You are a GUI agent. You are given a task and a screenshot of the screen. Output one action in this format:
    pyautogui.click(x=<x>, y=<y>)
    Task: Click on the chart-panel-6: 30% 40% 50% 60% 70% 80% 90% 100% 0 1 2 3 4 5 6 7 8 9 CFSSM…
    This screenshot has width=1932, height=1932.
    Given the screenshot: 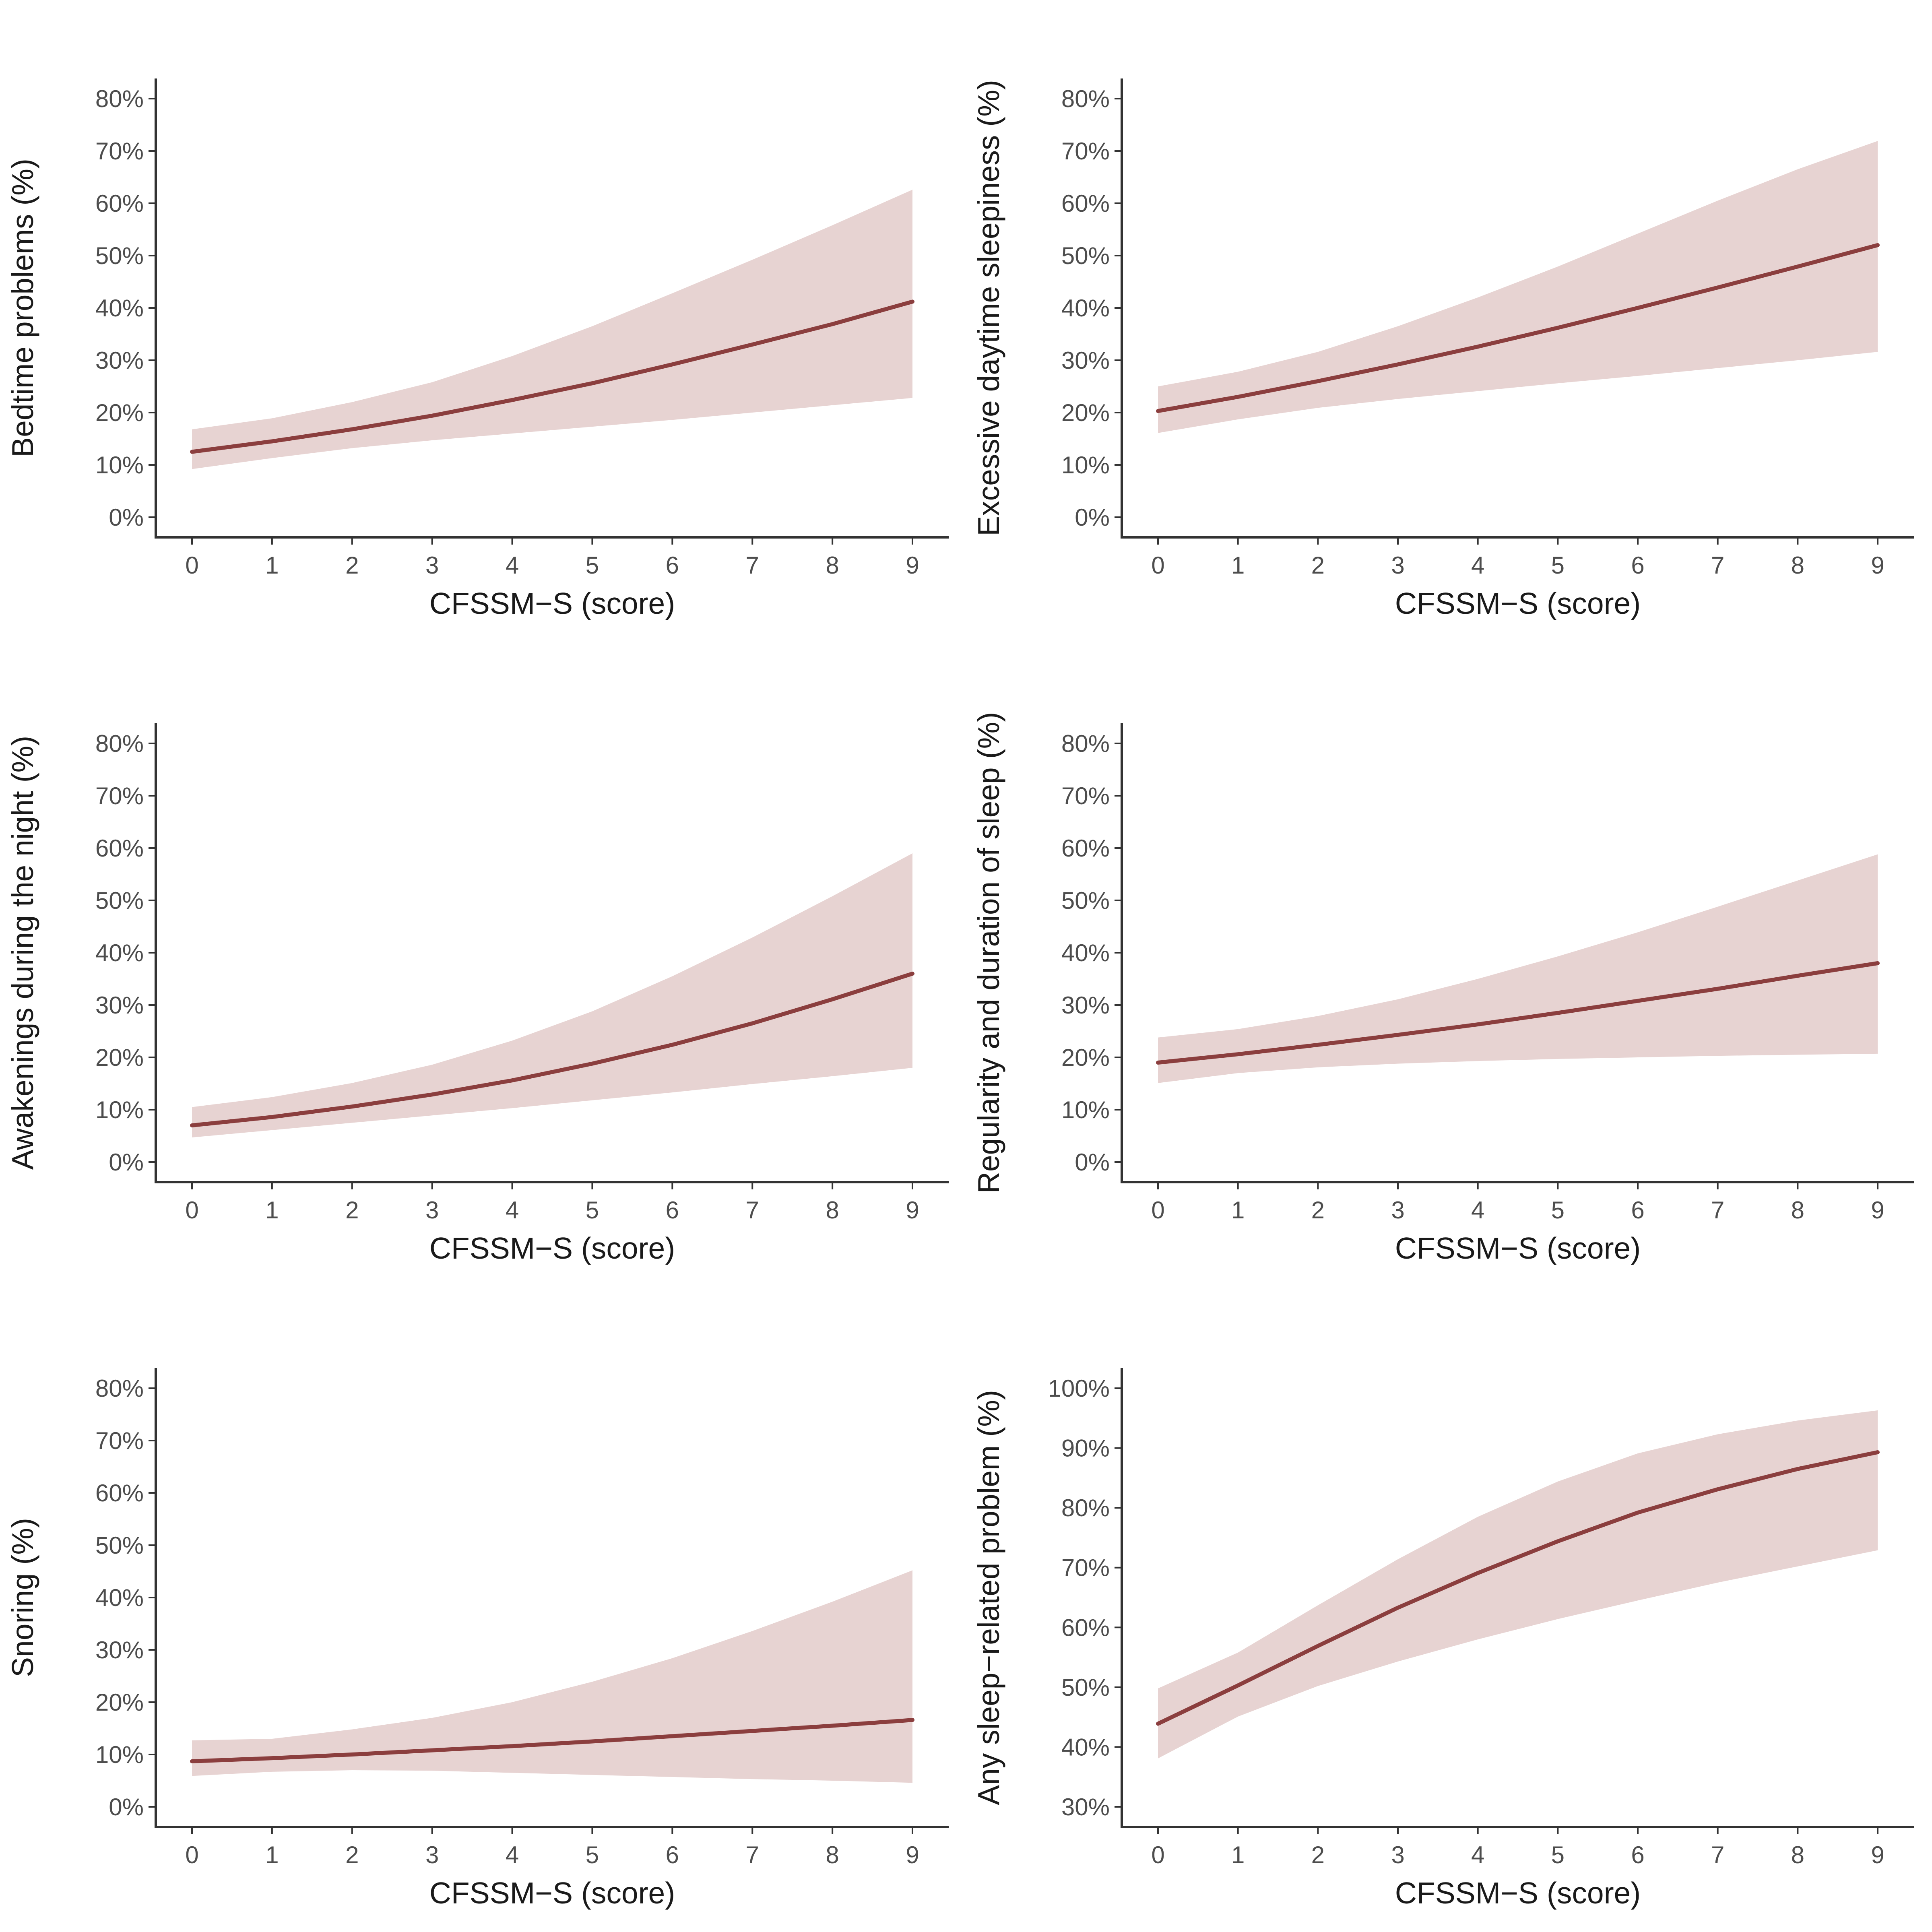 What is the action you would take?
    pyautogui.click(x=1443, y=1639)
    